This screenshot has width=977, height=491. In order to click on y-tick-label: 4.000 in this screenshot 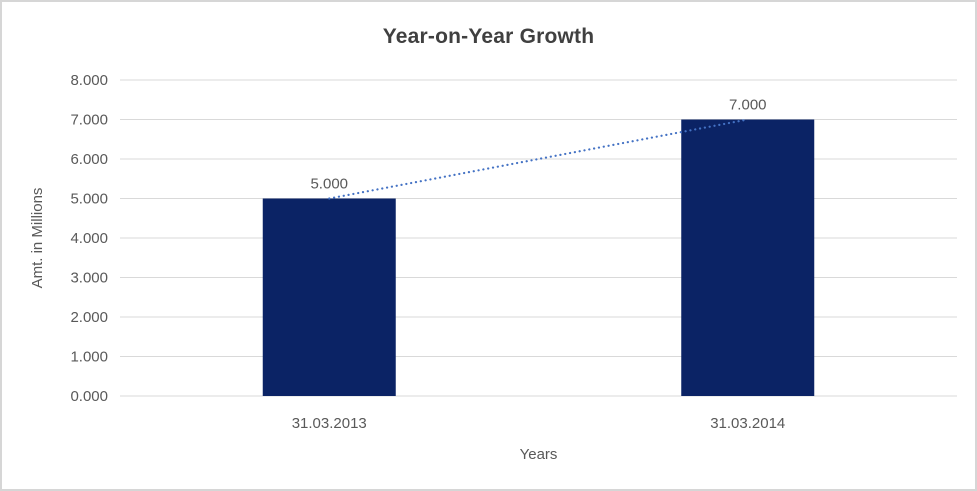, I will do `click(89, 238)`.